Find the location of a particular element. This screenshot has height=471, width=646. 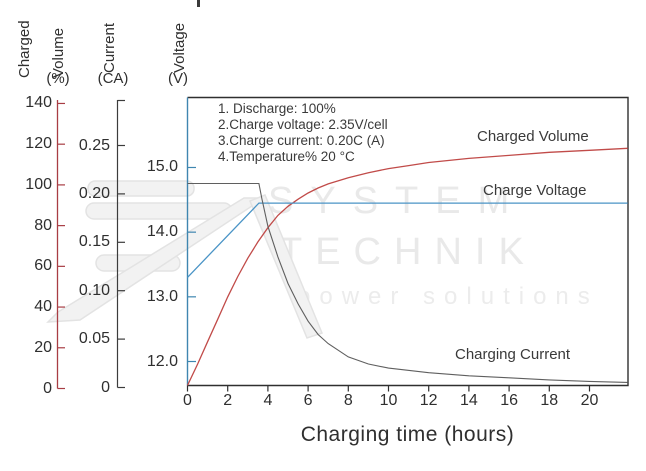

curve-label-charging-current: Charging Current is located at coordinates (513, 354).